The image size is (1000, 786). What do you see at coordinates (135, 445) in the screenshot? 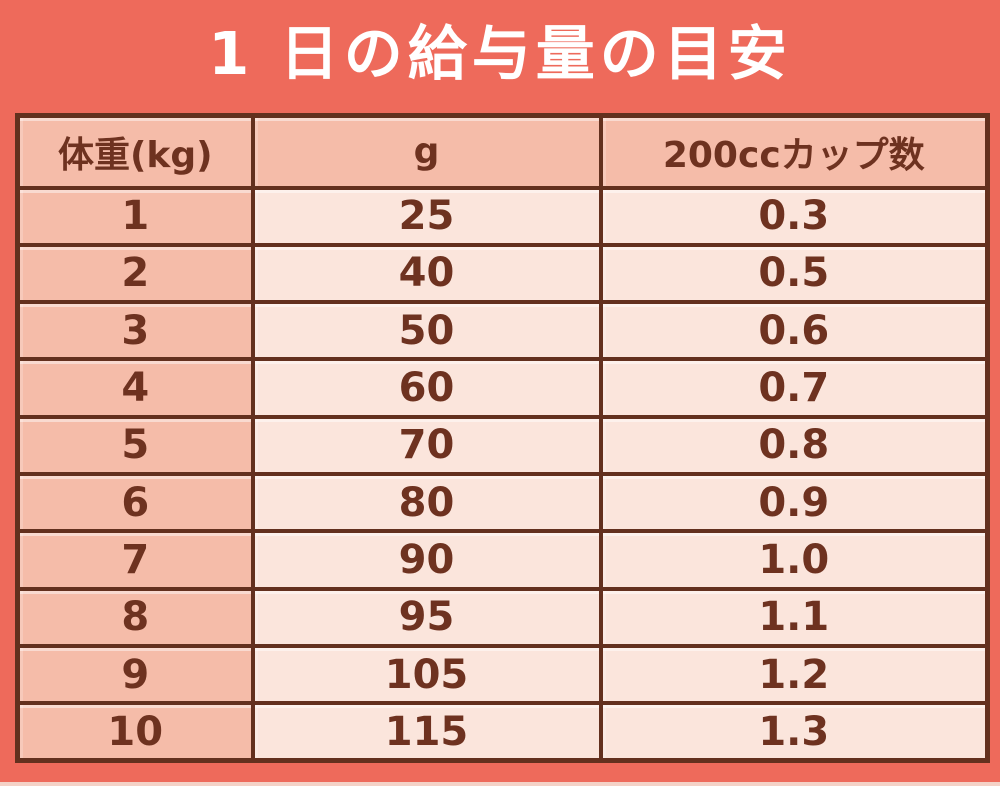
I see `weight-cell: 5` at bounding box center [135, 445].